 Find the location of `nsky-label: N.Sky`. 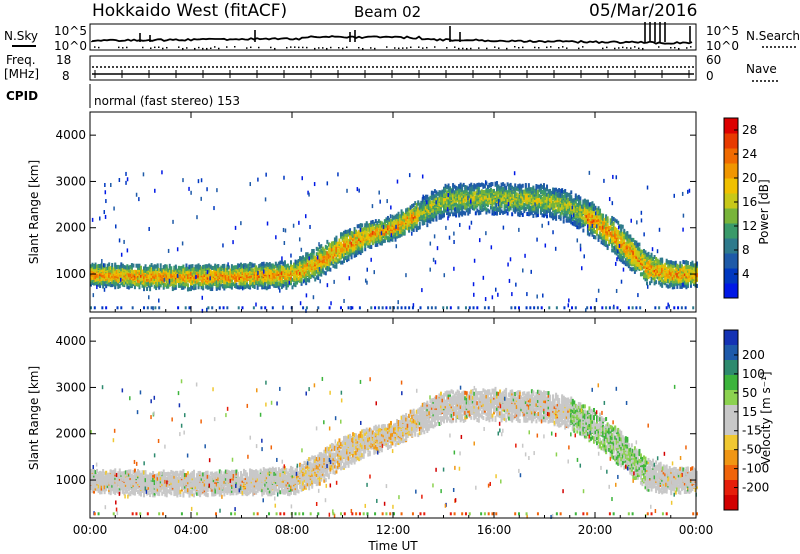

nsky-label: N.Sky is located at coordinates (21, 36).